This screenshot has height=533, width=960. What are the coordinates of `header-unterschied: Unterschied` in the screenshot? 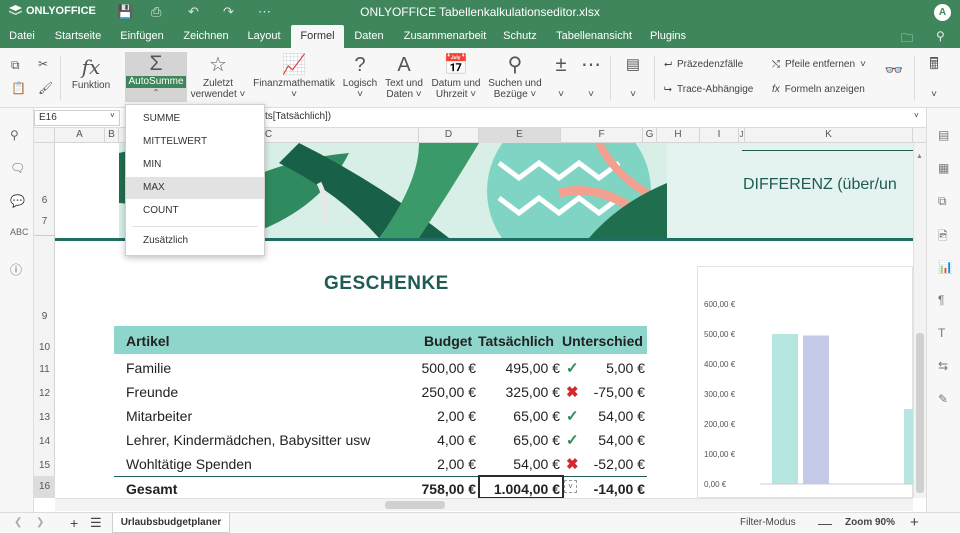 It's located at (602, 341).